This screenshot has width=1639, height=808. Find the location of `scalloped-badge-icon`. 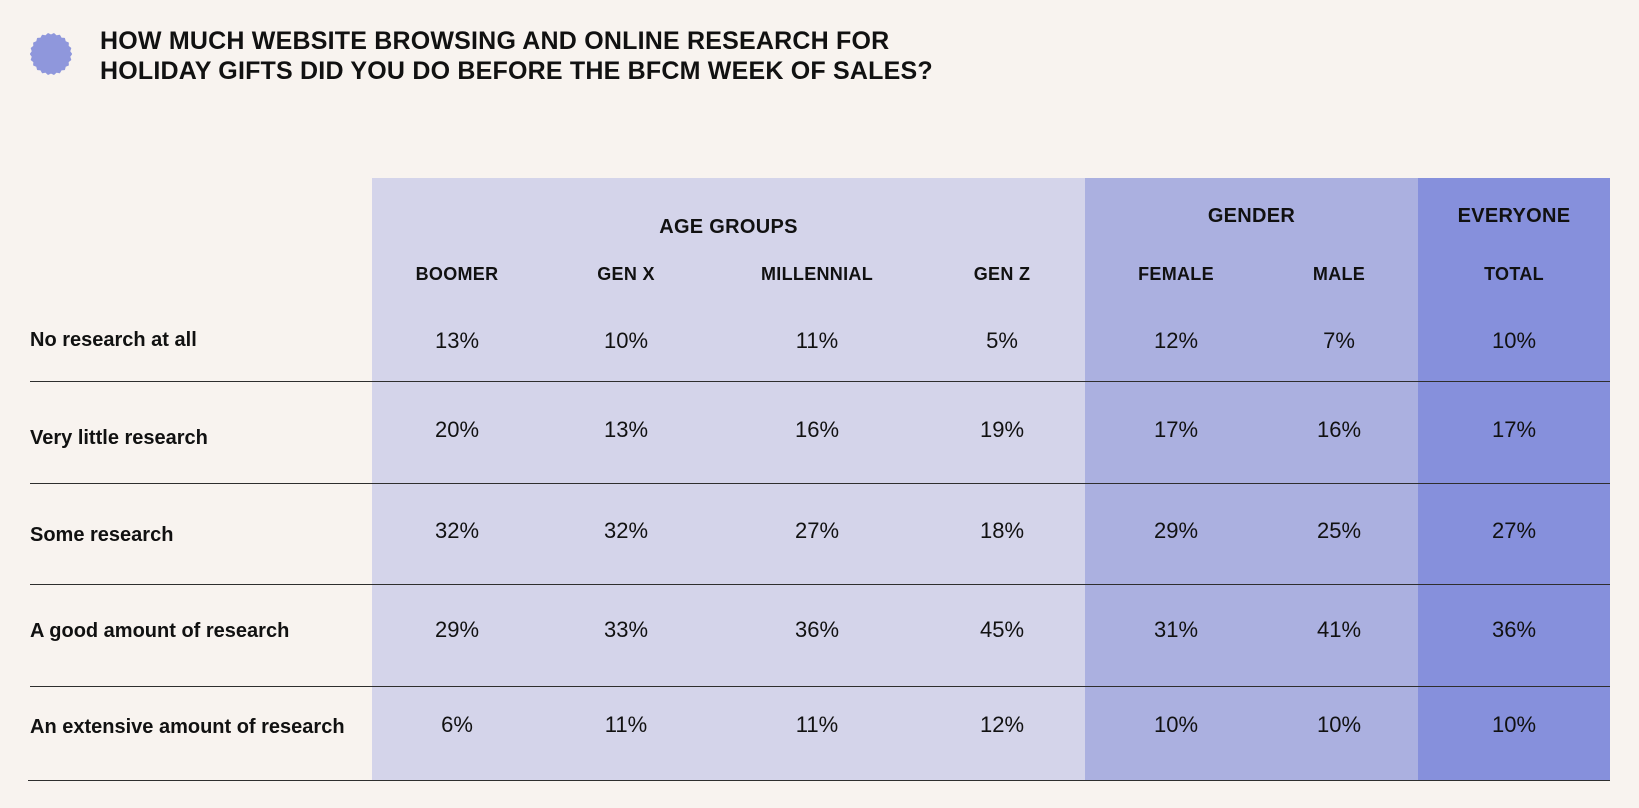

scalloped-badge-icon is located at coordinates (51, 54).